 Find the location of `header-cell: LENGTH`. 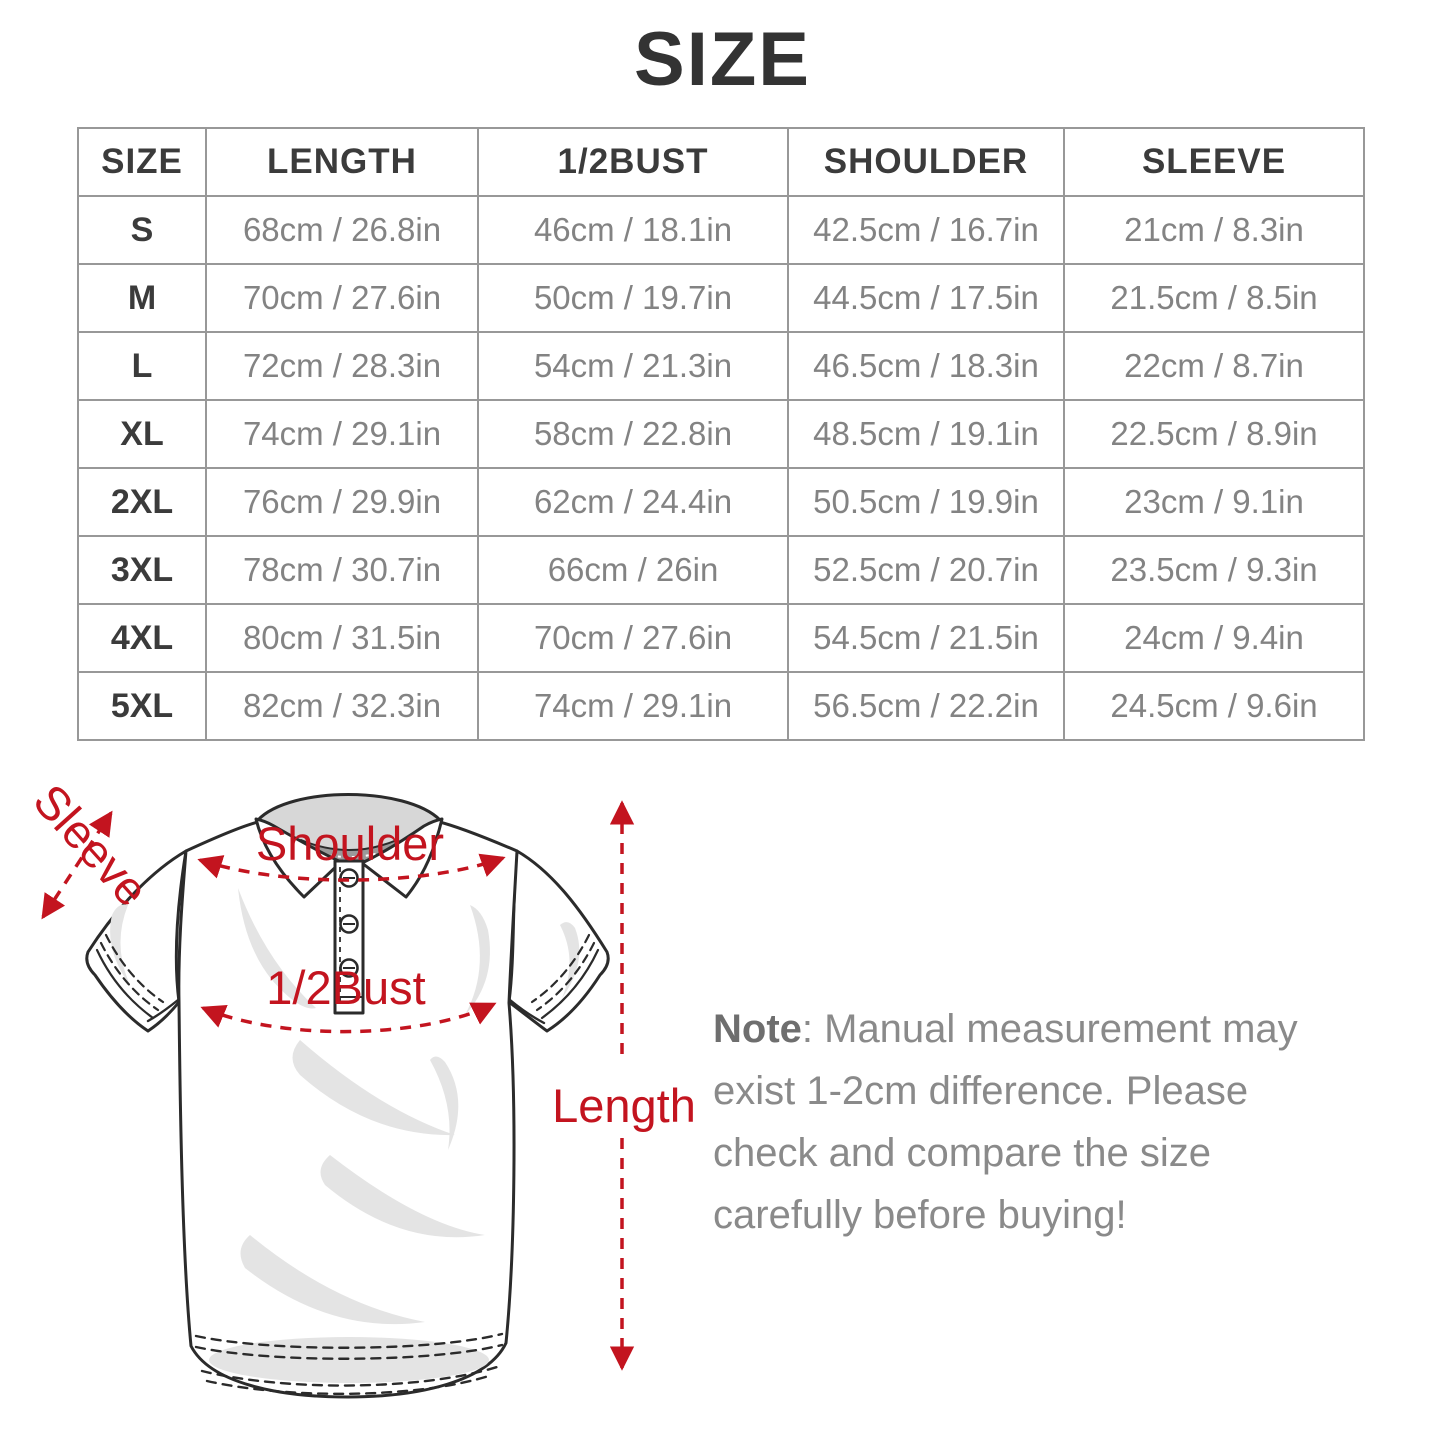

header-cell: LENGTH is located at coordinates (342, 162).